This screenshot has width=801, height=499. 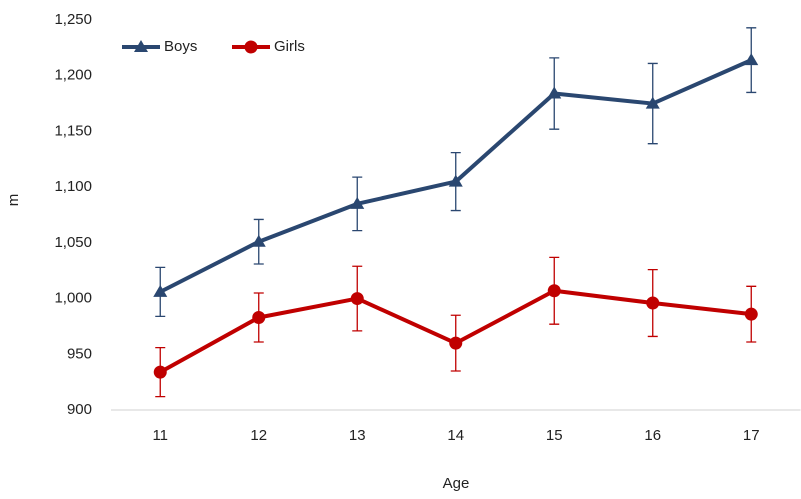 What do you see at coordinates (289, 46) in the screenshot?
I see `legend-label: Girls` at bounding box center [289, 46].